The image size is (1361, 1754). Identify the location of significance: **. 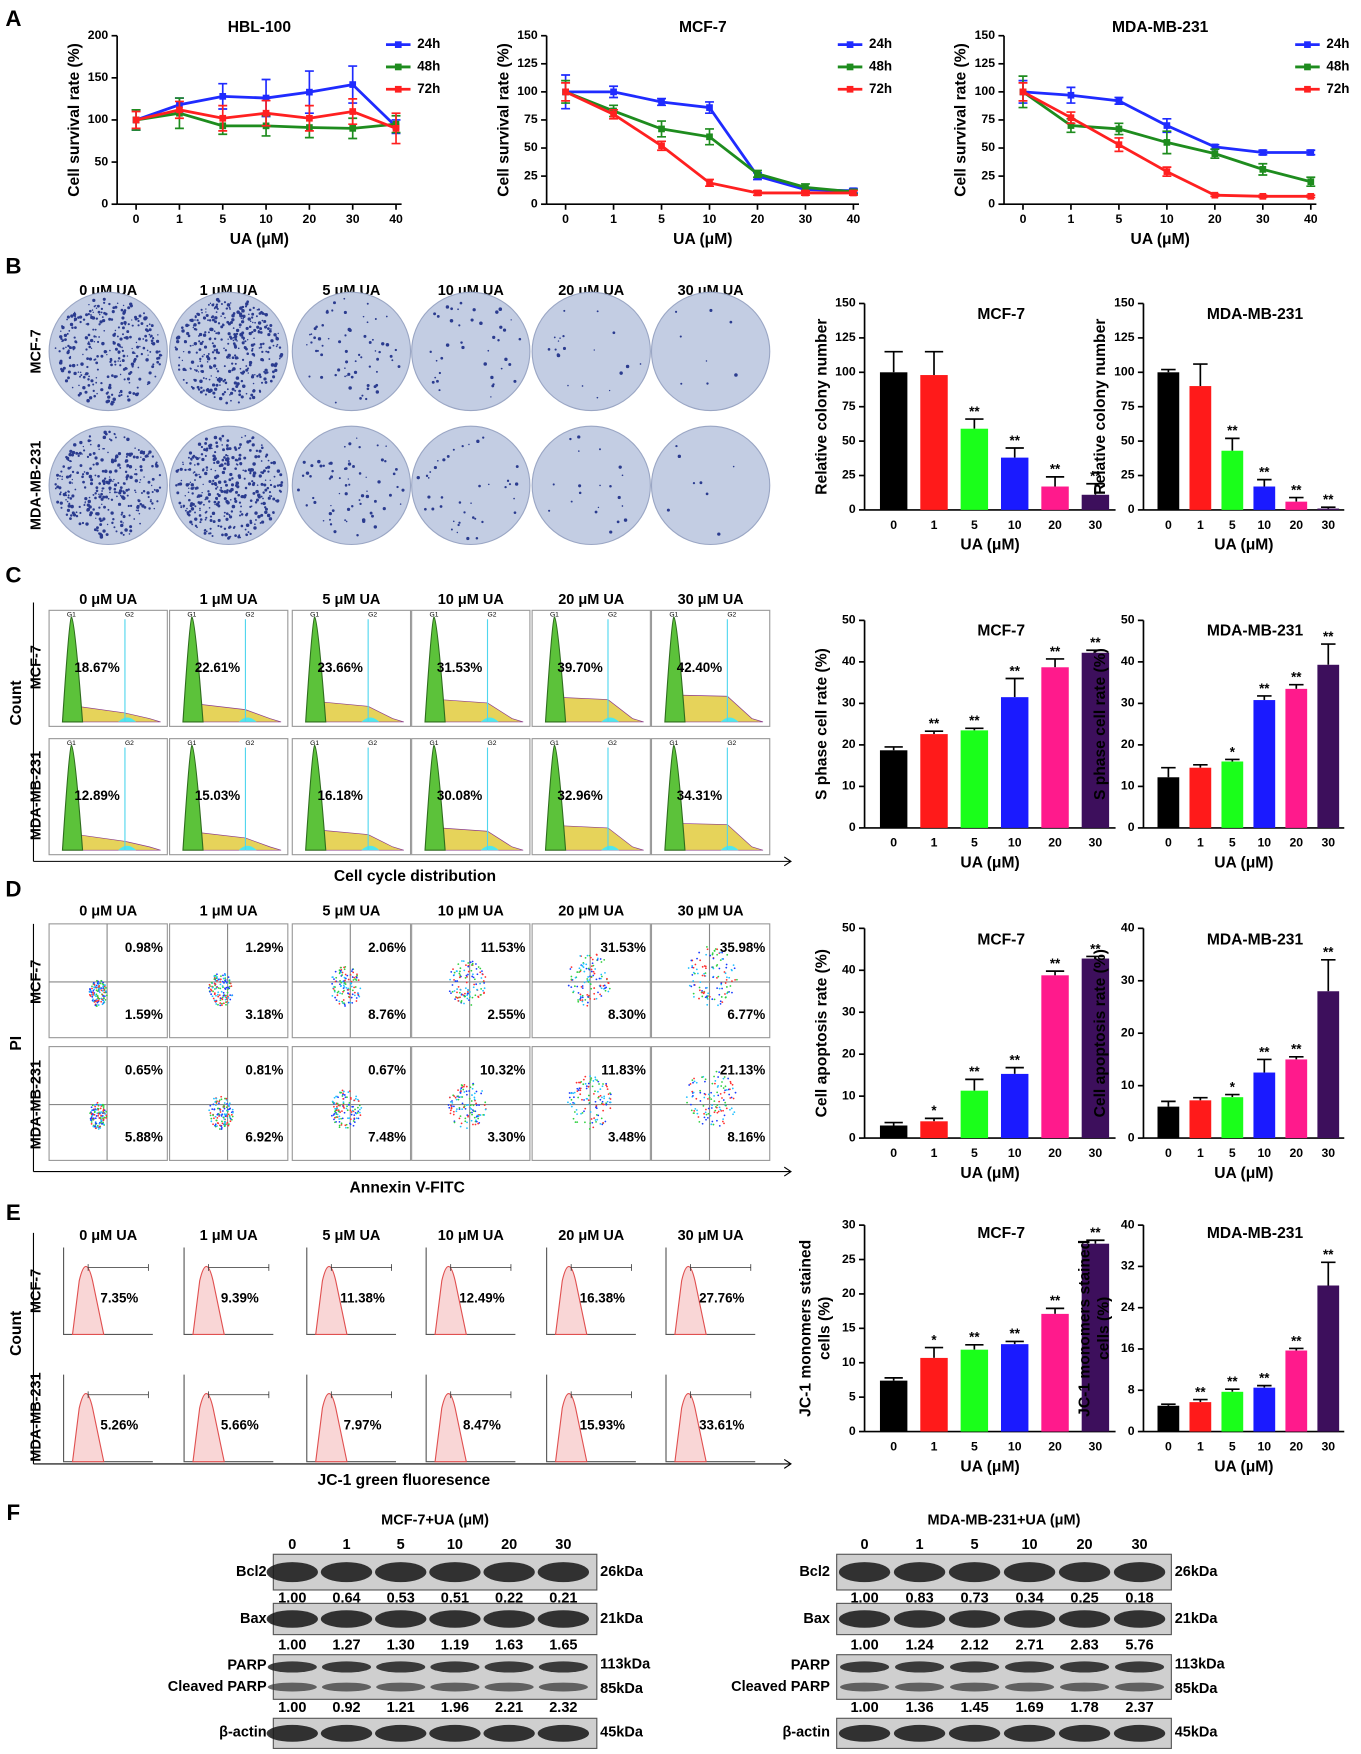
(974, 1071).